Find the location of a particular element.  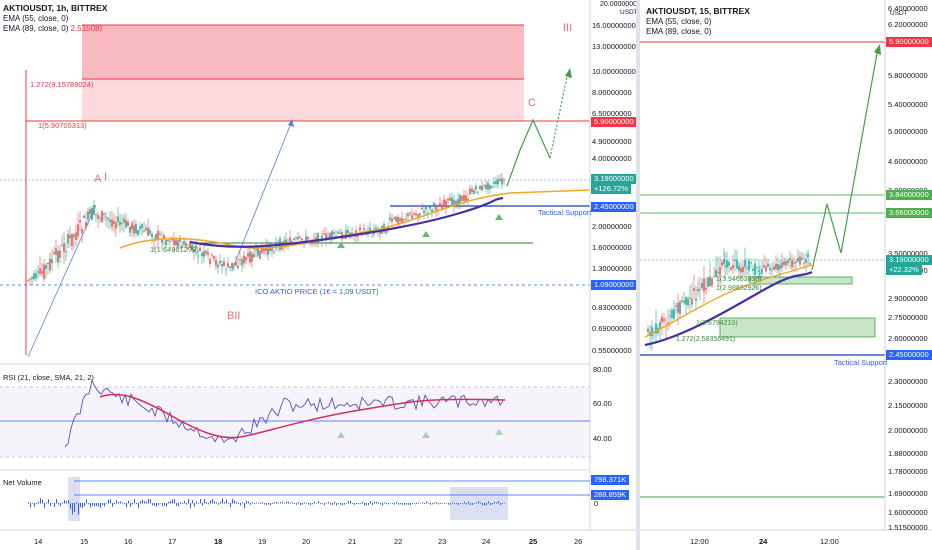

left-time-tick: 22 is located at coordinates (398, 541).